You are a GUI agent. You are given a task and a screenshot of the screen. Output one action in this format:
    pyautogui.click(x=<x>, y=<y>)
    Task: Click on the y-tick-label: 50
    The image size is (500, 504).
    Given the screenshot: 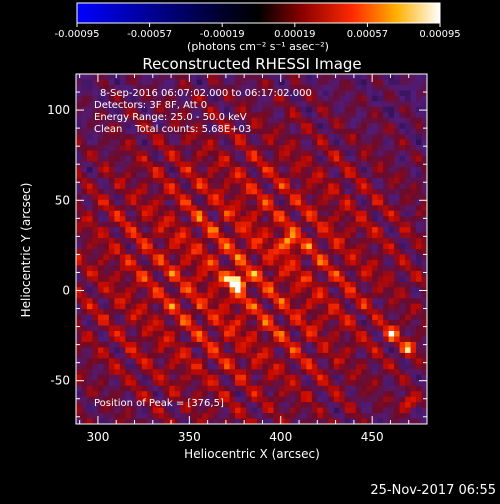 What is the action you would take?
    pyautogui.click(x=62, y=200)
    